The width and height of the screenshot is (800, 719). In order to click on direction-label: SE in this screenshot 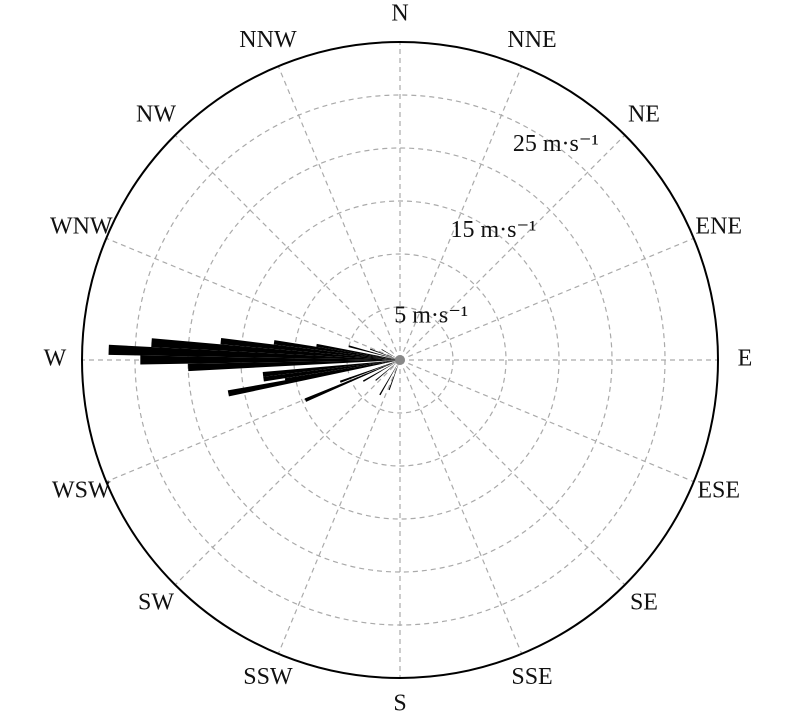, I will do `click(644, 602)`.